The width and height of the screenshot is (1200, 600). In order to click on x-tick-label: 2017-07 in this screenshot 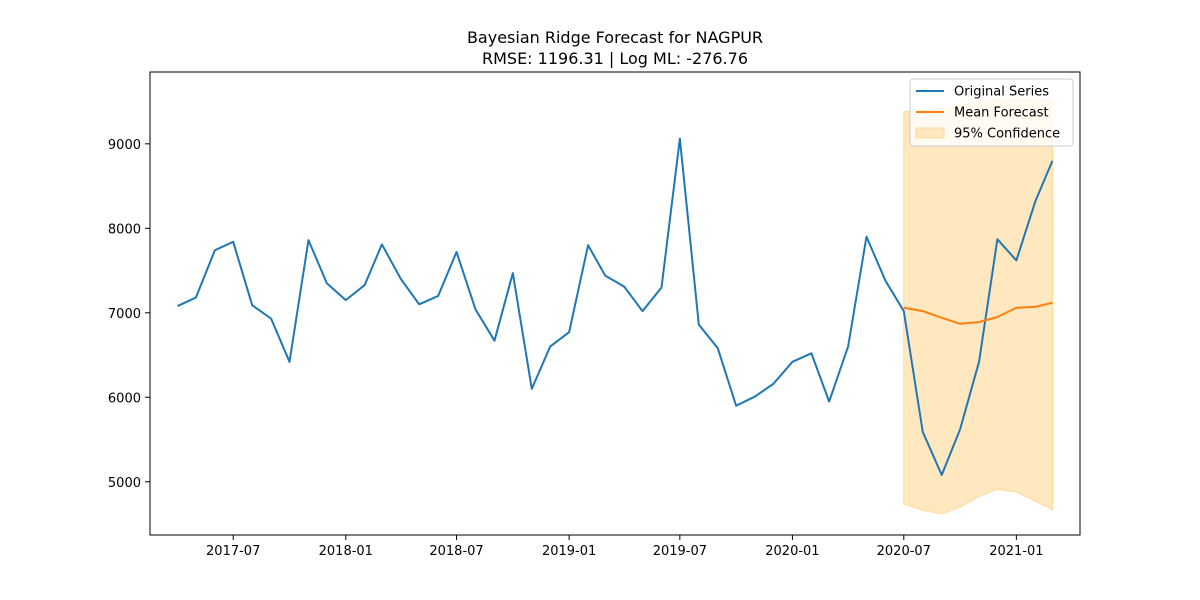, I will do `click(233, 551)`.